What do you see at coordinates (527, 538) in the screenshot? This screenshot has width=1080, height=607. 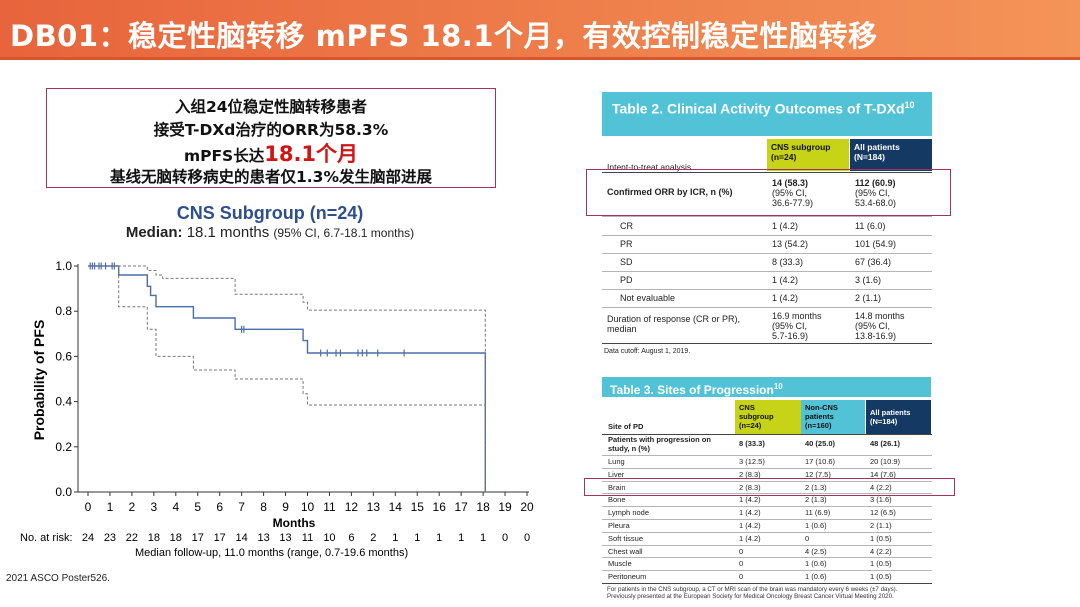 I see `risk-count: 0` at bounding box center [527, 538].